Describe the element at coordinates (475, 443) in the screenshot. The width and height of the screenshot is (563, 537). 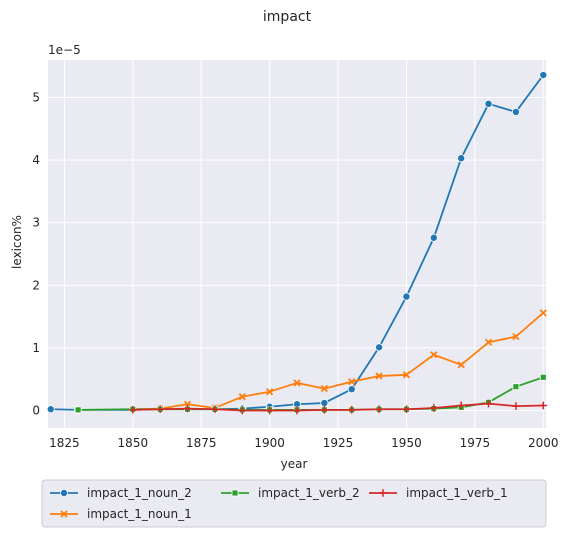
I see `x-tick-label: 1975` at that location.